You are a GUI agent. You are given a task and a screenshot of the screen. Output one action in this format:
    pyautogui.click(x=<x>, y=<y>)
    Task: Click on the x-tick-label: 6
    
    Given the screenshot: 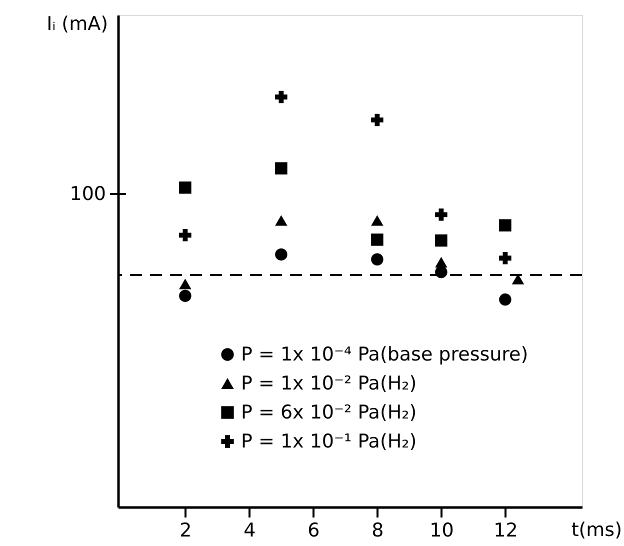 What is the action you would take?
    pyautogui.click(x=314, y=531)
    